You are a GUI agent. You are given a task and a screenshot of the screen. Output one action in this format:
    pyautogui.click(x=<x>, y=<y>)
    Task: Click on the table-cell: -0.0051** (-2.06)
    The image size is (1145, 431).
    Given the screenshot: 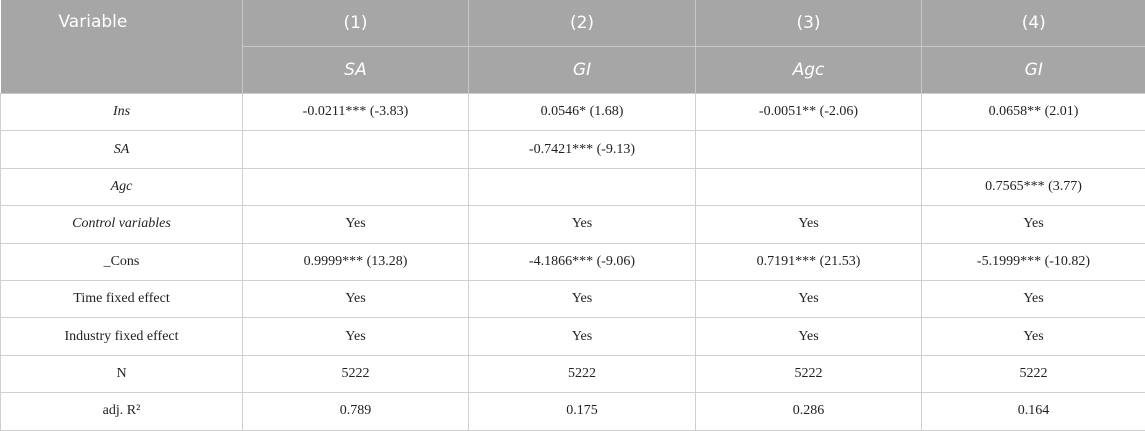 What is the action you would take?
    pyautogui.click(x=809, y=112)
    